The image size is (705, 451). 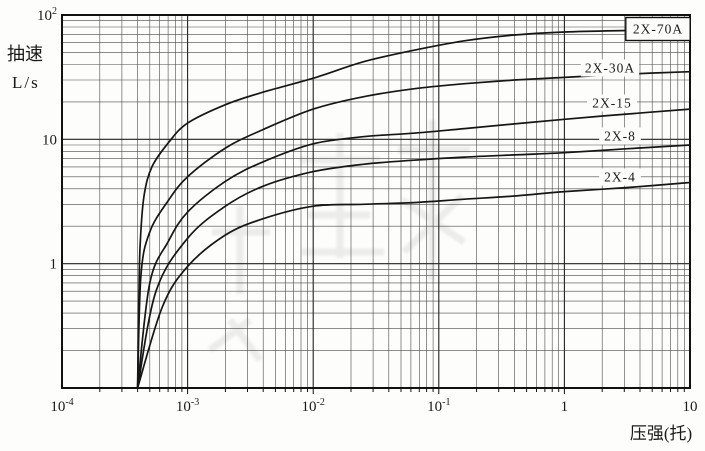 I want to click on curve-label-2X-8: 2X-8, so click(x=620, y=136).